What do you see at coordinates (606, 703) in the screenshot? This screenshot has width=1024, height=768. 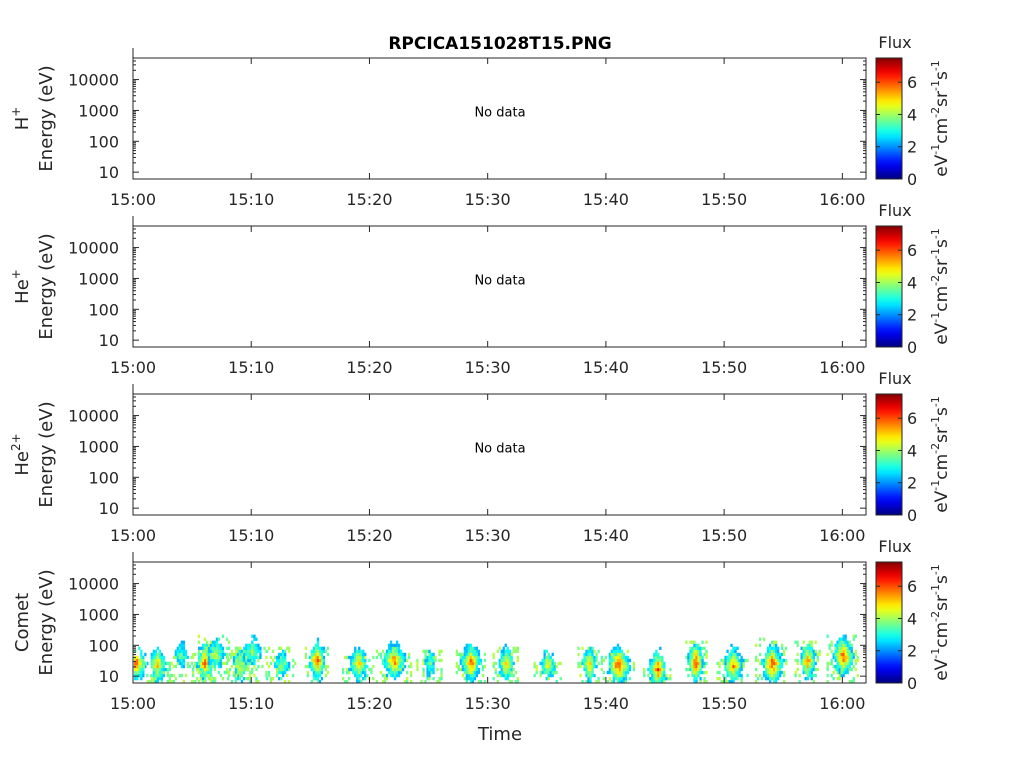 I see `x-tick-label: 15:40` at bounding box center [606, 703].